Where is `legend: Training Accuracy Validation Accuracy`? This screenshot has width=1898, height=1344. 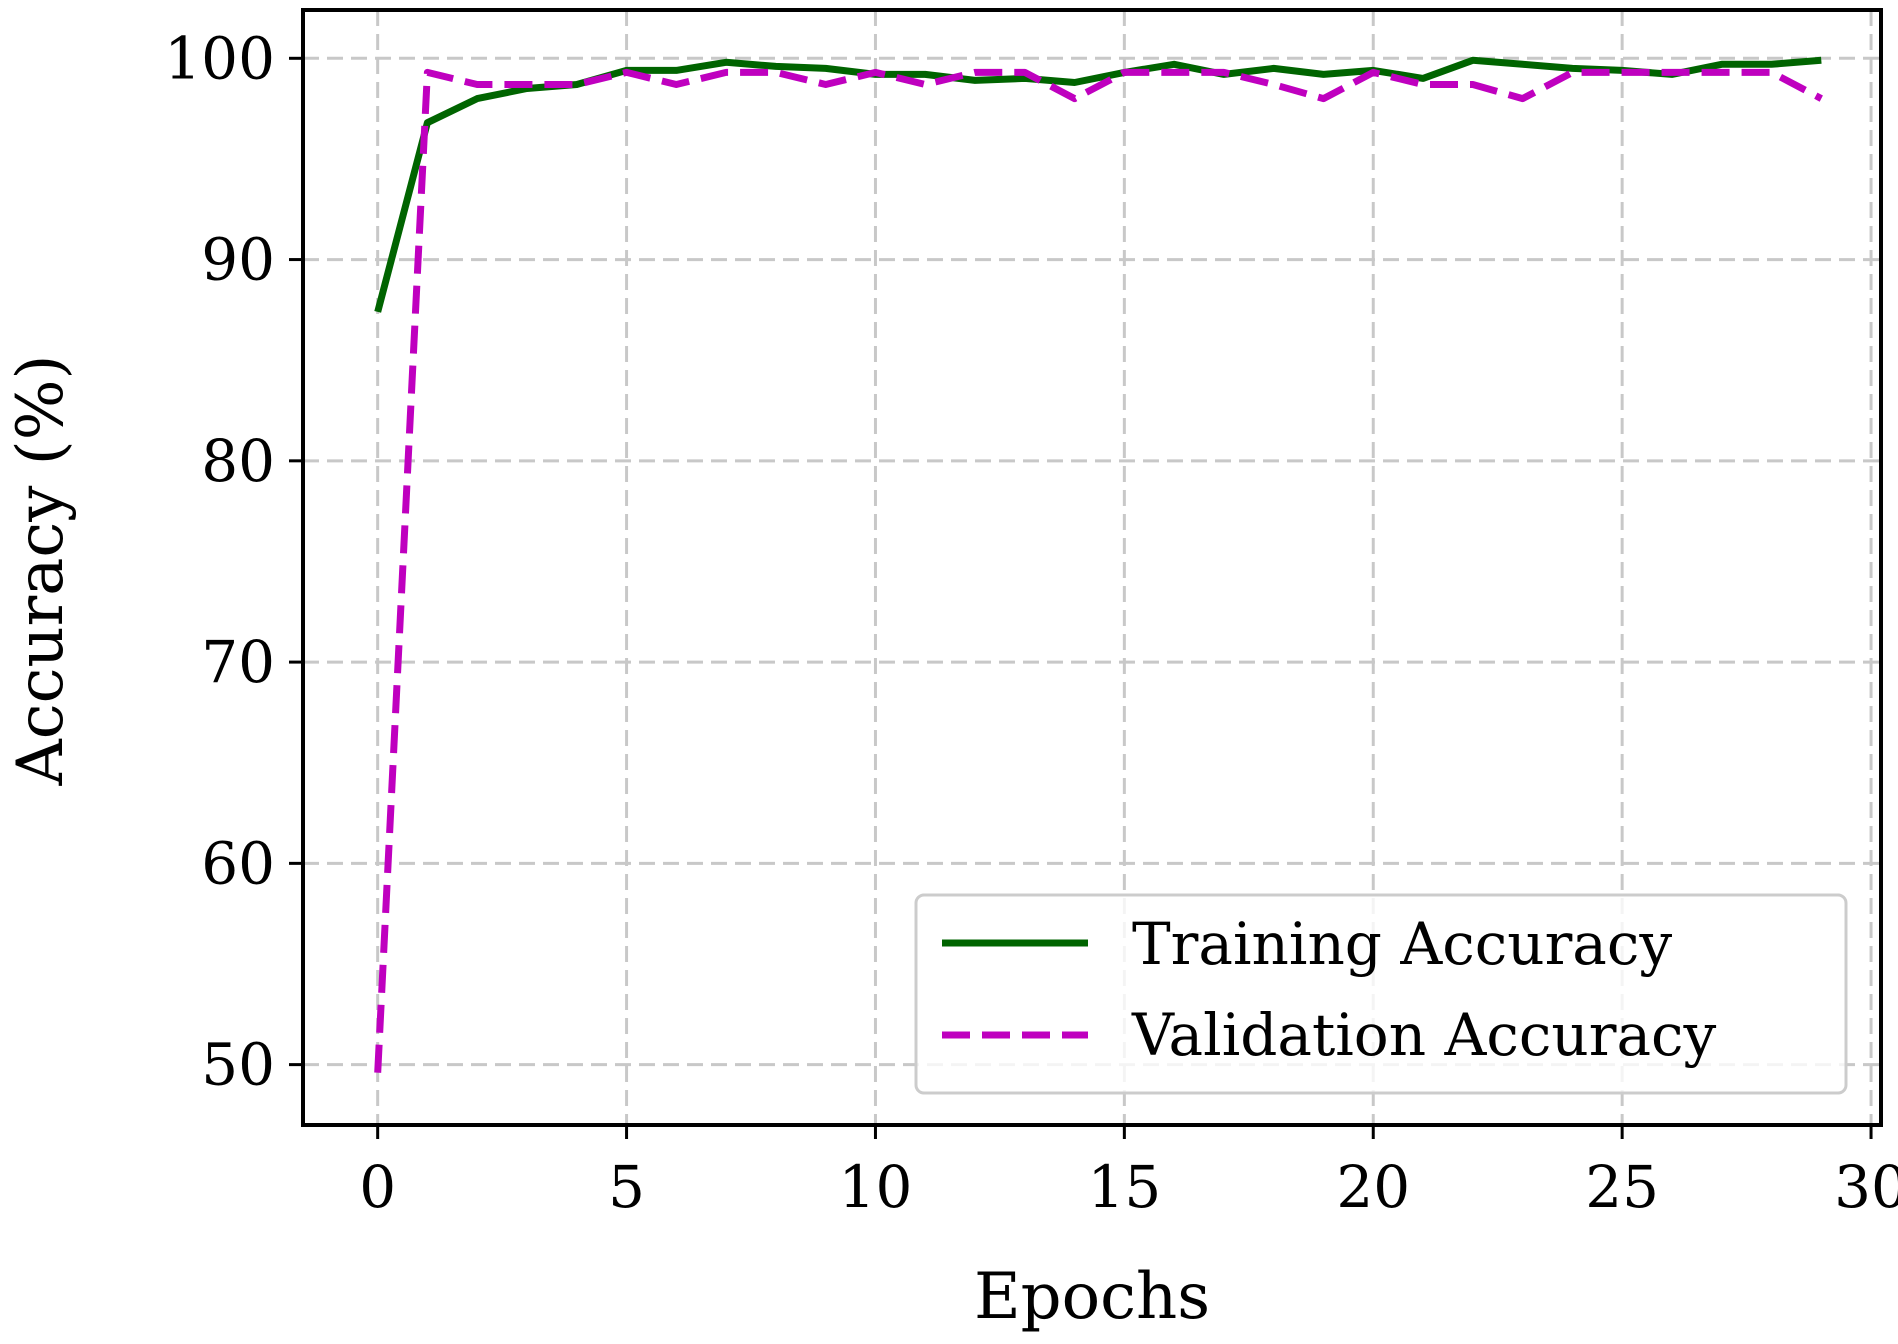
legend: Training Accuracy Validation Accuracy is located at coordinates (1381, 994).